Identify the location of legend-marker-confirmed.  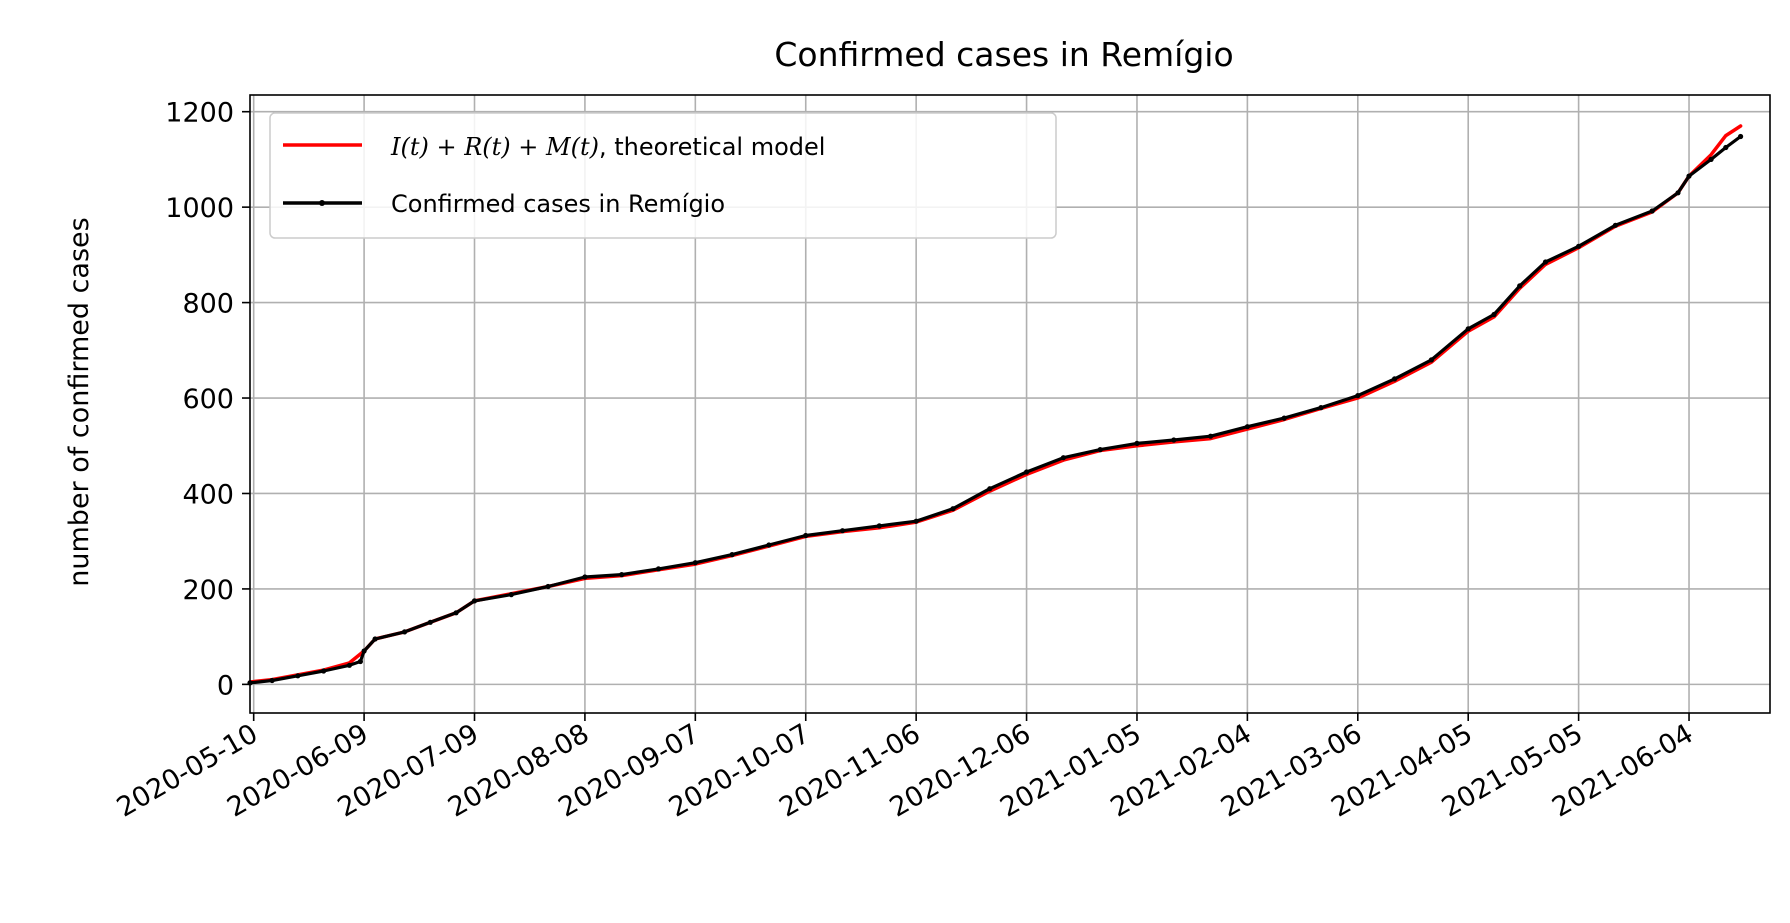
(322, 203).